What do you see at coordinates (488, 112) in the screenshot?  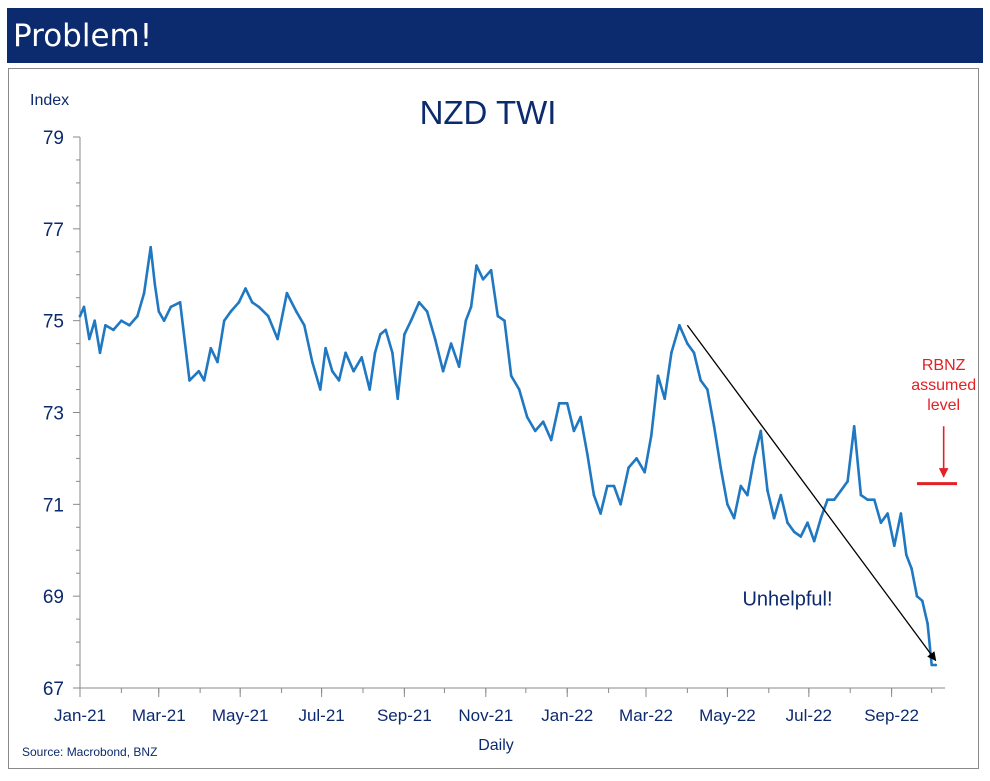 I see `chart-title: NZD TWI` at bounding box center [488, 112].